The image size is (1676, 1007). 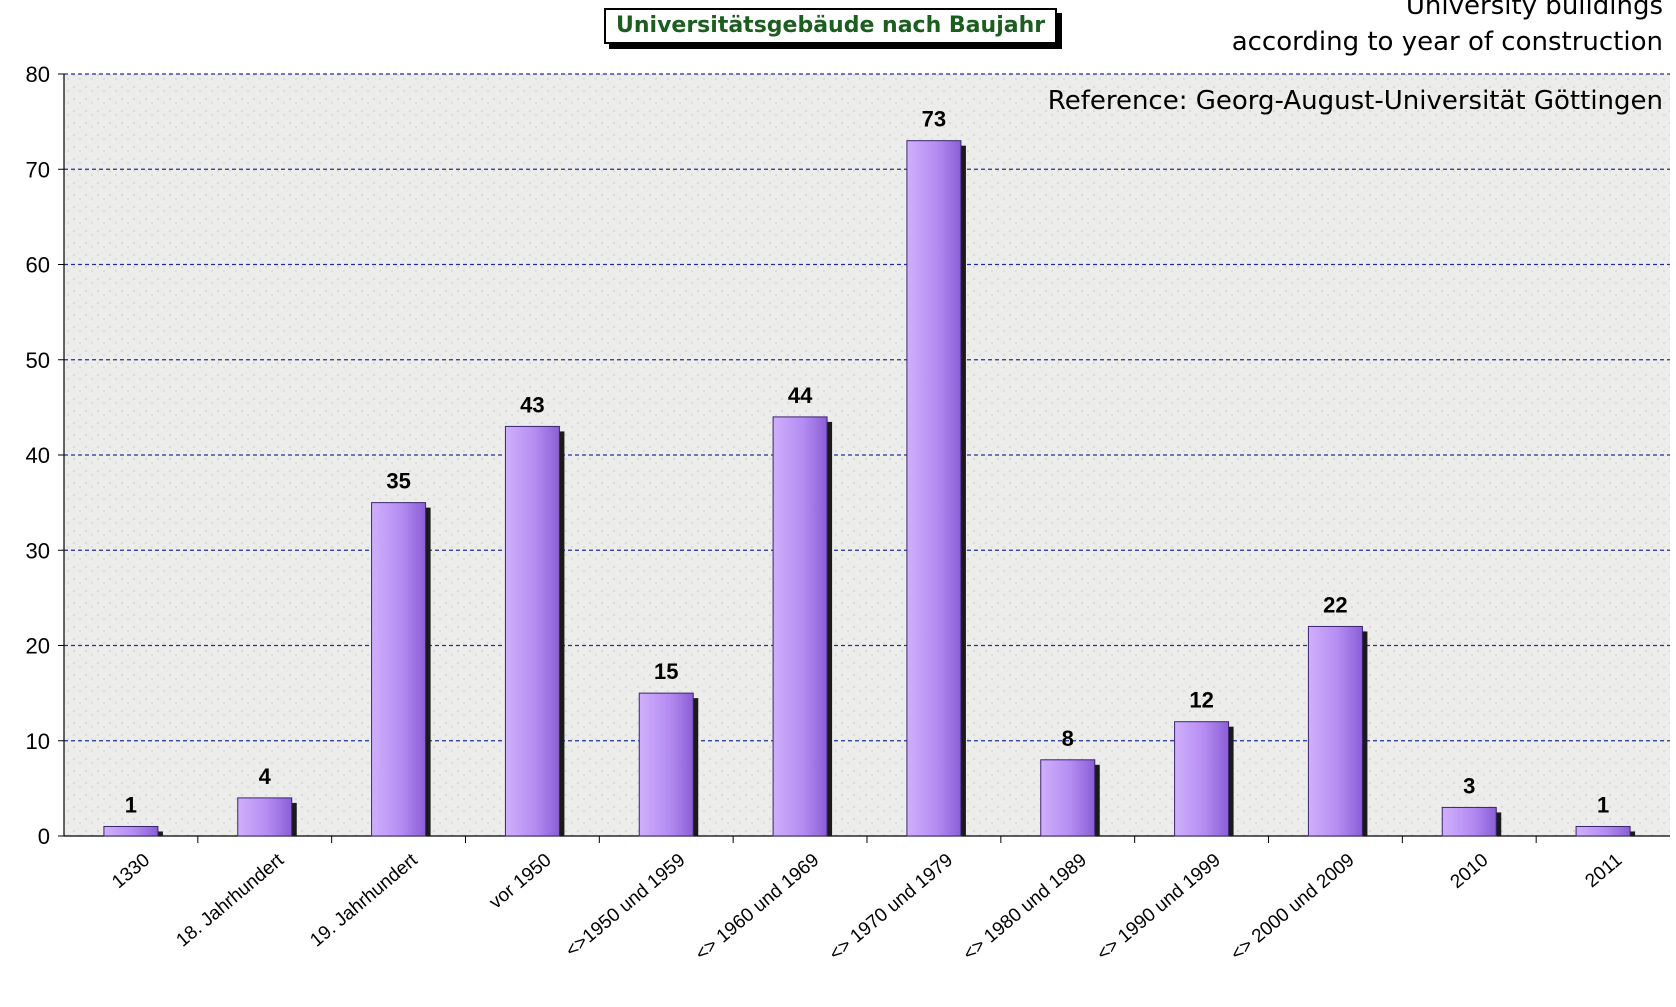 I want to click on data-label: 22, so click(x=1335, y=604).